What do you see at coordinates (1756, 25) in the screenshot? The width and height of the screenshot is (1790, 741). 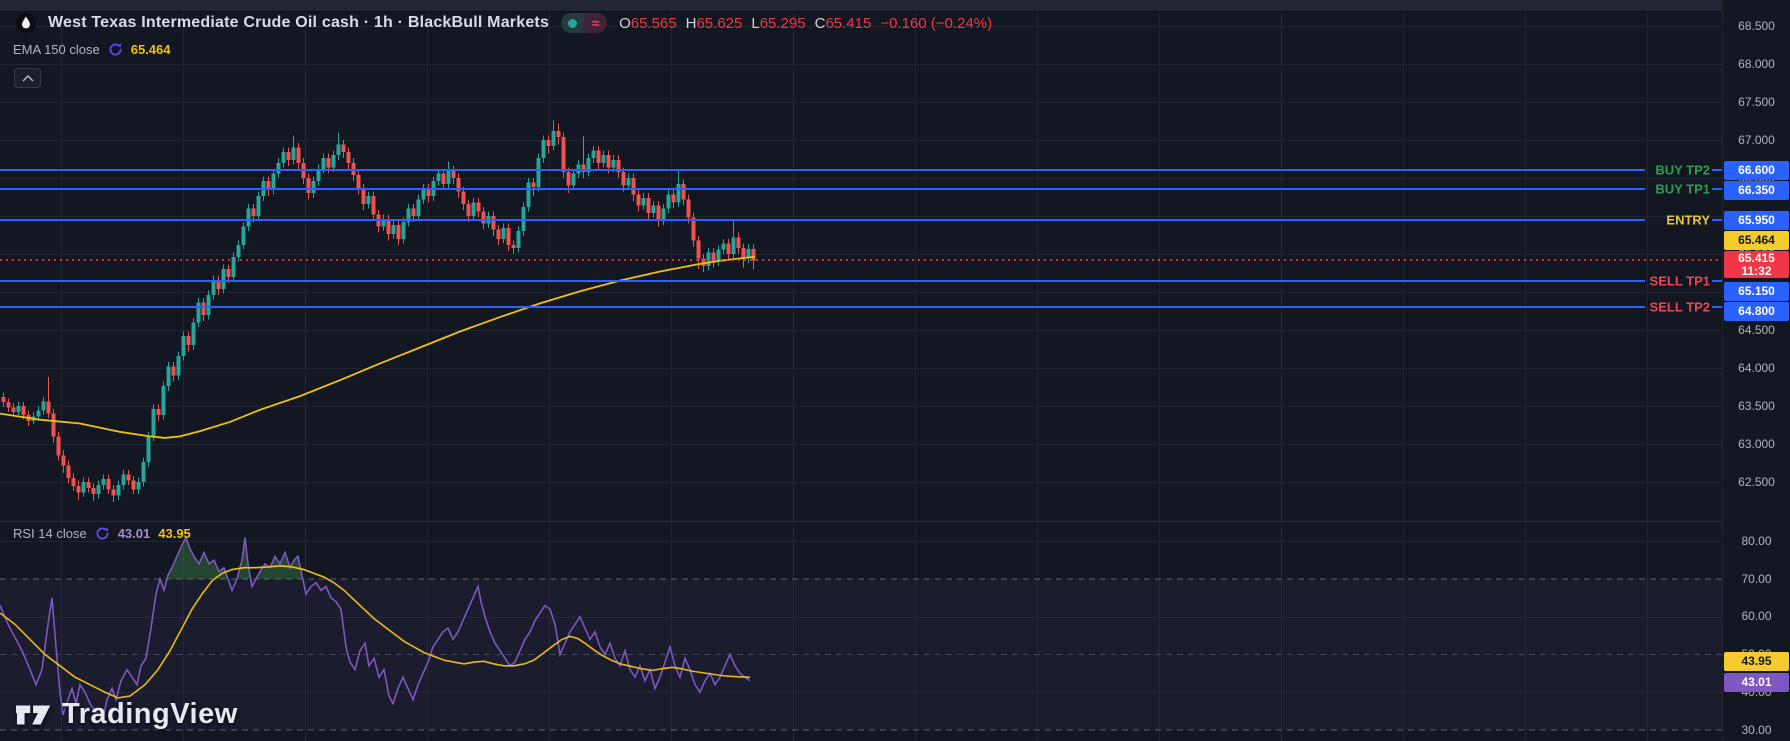 I see `price-tick-68.500: 68.500` at bounding box center [1756, 25].